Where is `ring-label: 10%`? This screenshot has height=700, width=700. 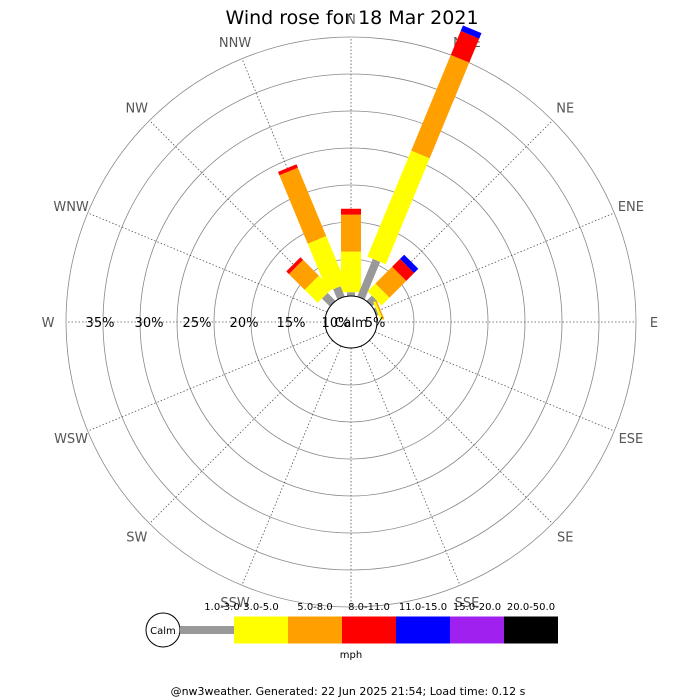
ring-label: 10% is located at coordinates (336, 323).